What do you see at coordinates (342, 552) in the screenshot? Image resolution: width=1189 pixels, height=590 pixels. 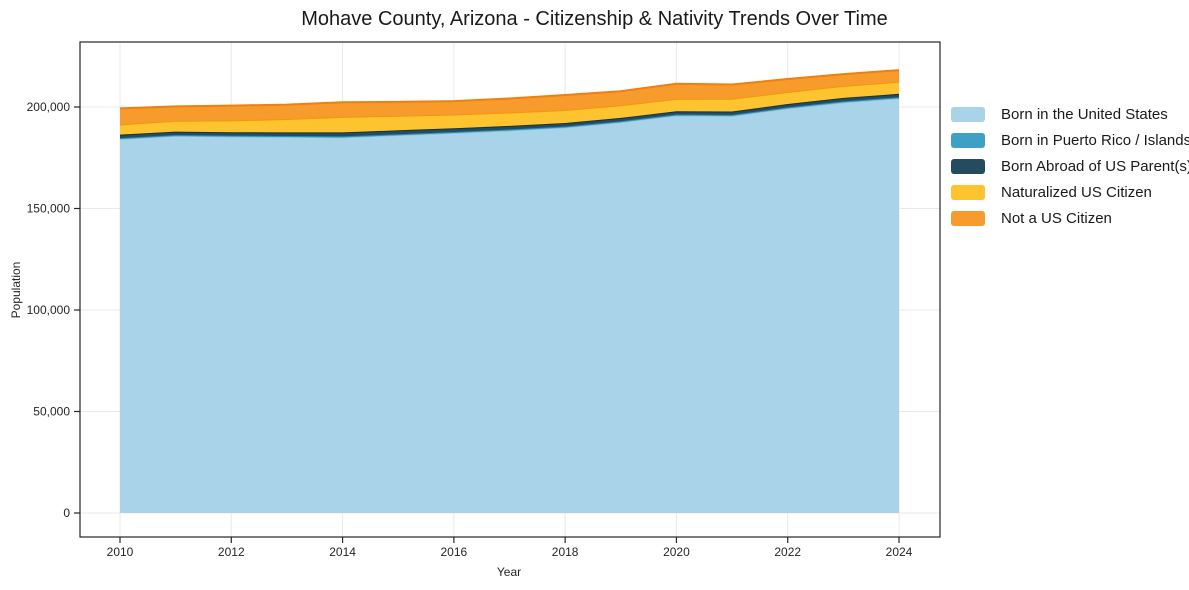 I see `x-tick-label: 2014` at bounding box center [342, 552].